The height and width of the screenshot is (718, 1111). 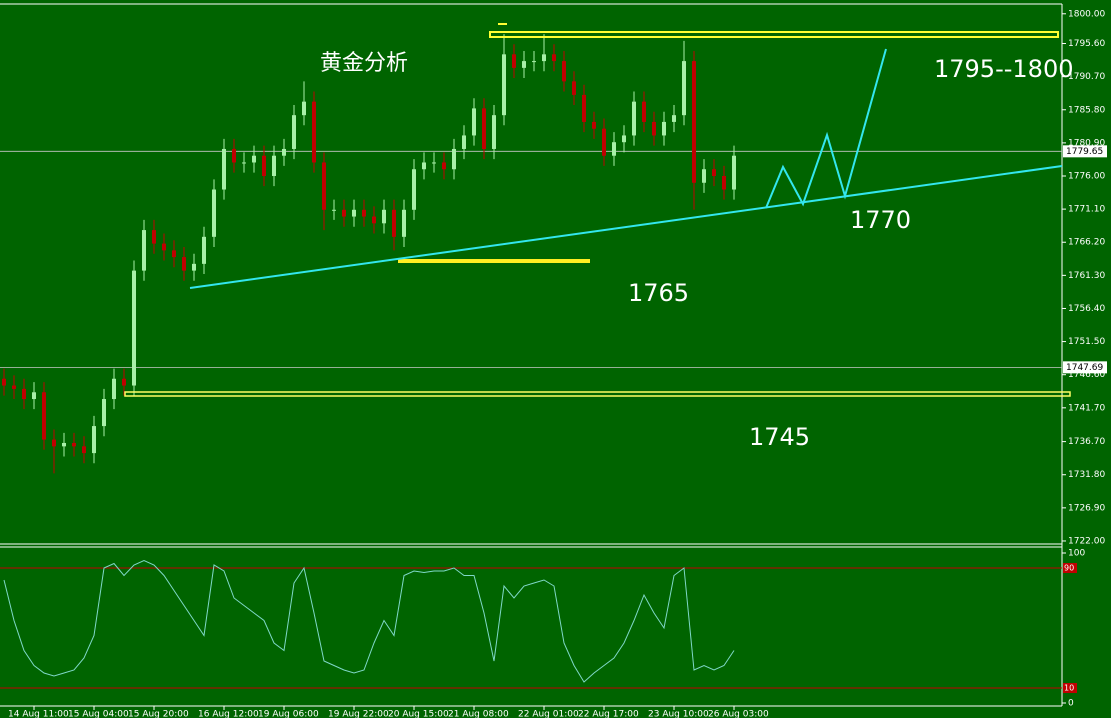 I want to click on annotation: 1765, so click(x=658, y=293).